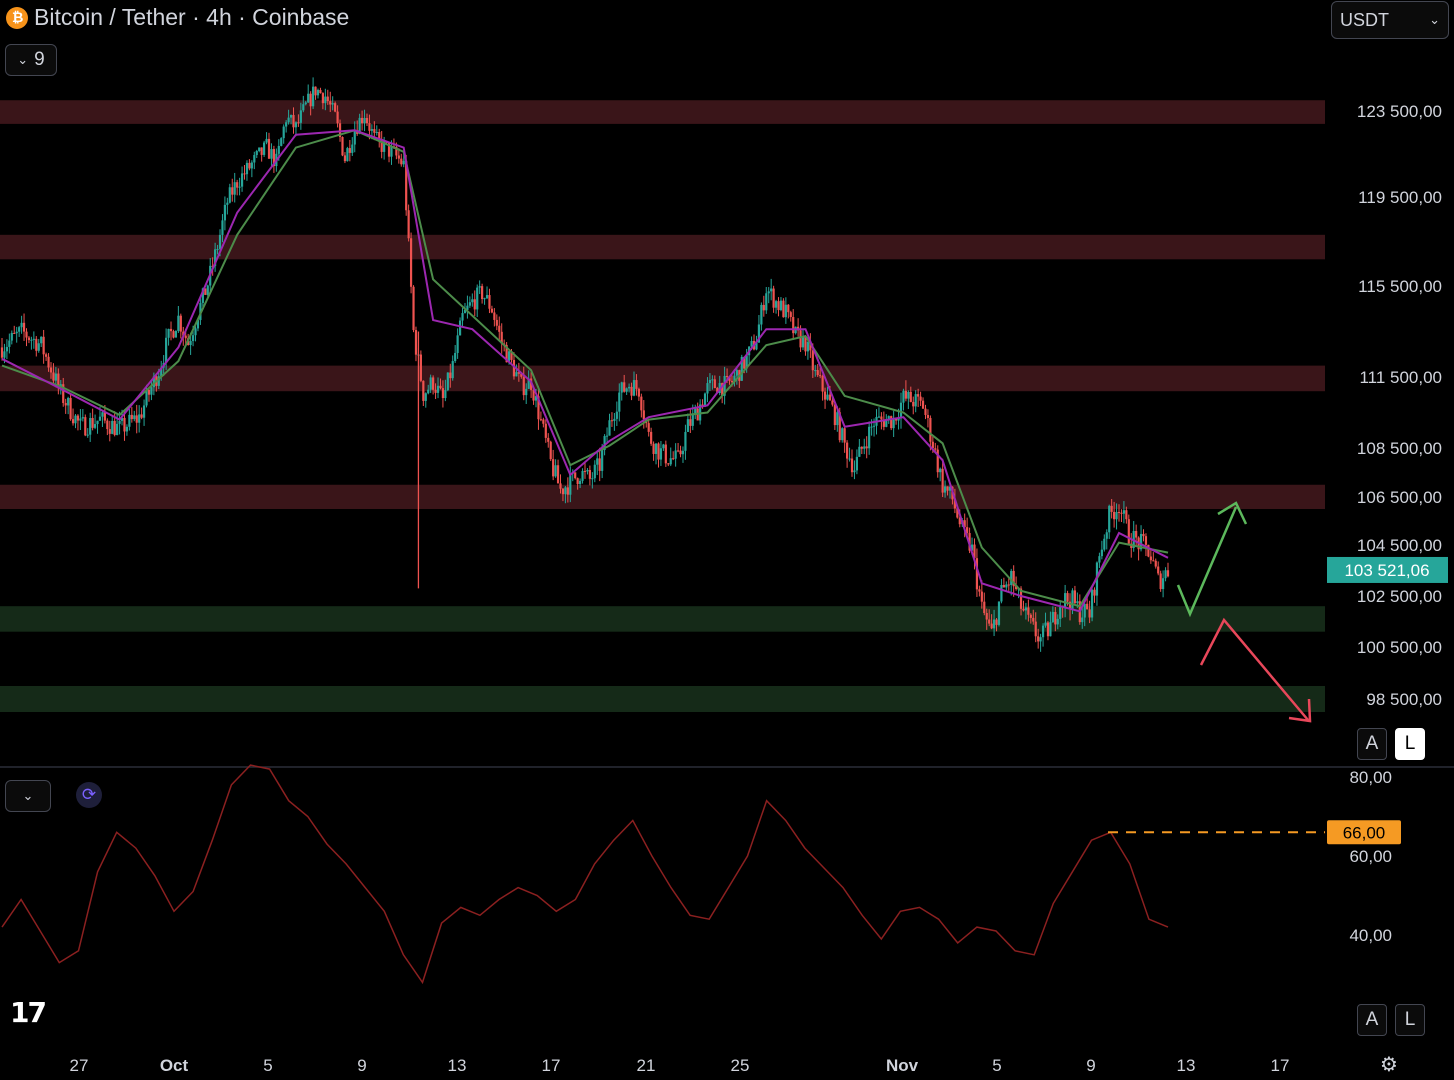  What do you see at coordinates (89, 795) in the screenshot?
I see `rsi-refresh-icon: ⟳` at bounding box center [89, 795].